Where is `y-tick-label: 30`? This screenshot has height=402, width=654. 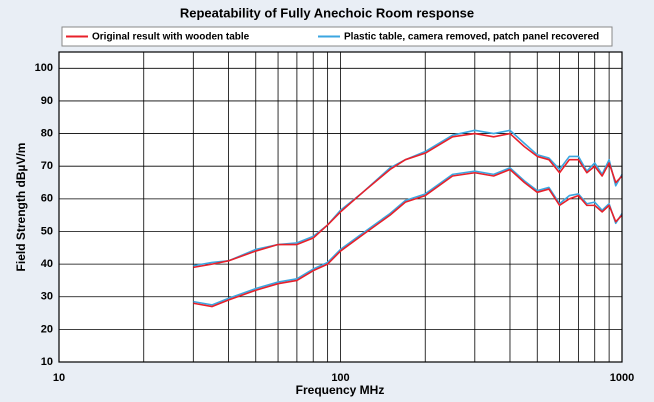
y-tick-label: 30 is located at coordinates (47, 297).